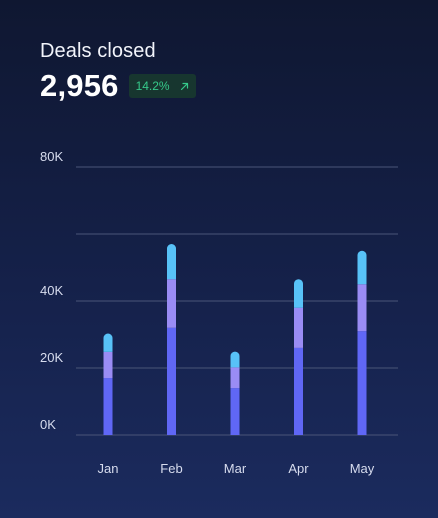 The height and width of the screenshot is (518, 438). What do you see at coordinates (362, 468) in the screenshot?
I see `x-tick-label: May` at bounding box center [362, 468].